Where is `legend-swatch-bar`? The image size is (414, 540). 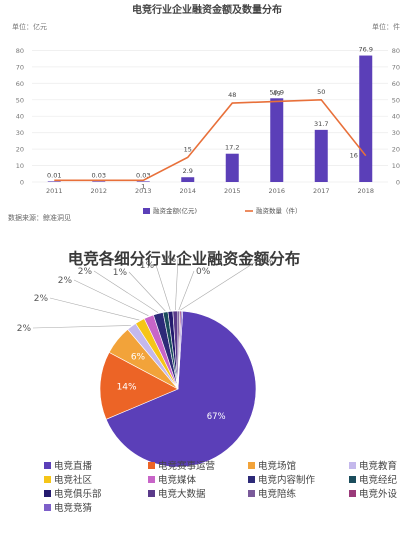 legend-swatch-bar is located at coordinates (146, 211).